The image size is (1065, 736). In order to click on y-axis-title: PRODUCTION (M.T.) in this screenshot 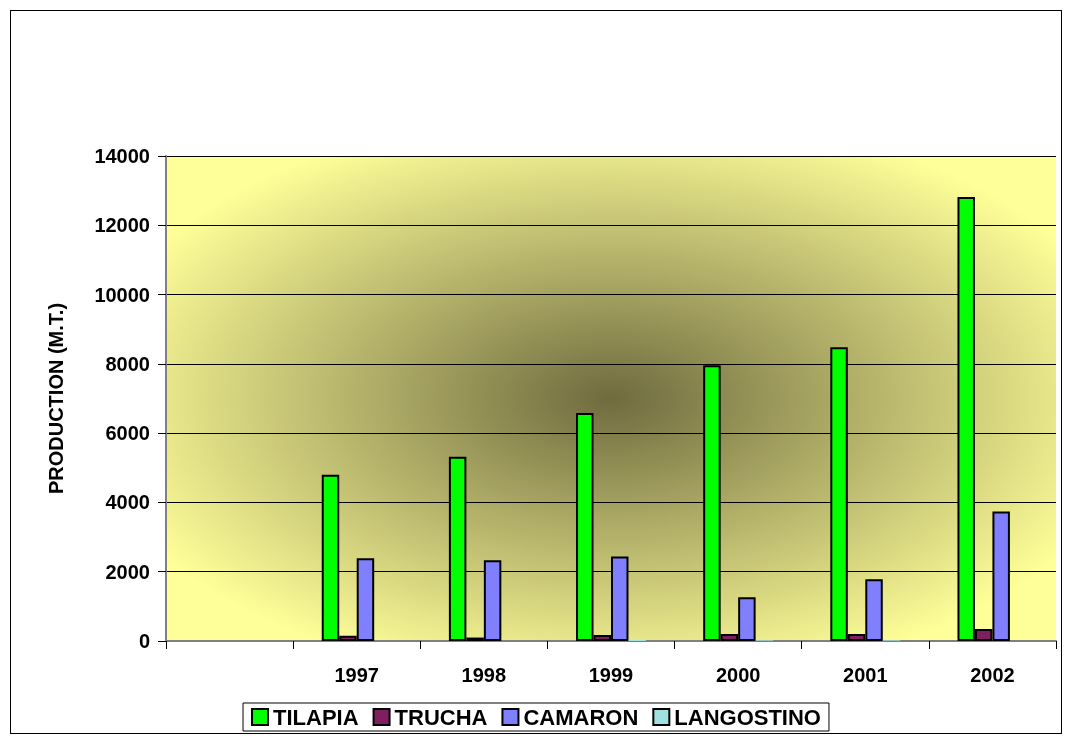, I will do `click(56, 398)`.